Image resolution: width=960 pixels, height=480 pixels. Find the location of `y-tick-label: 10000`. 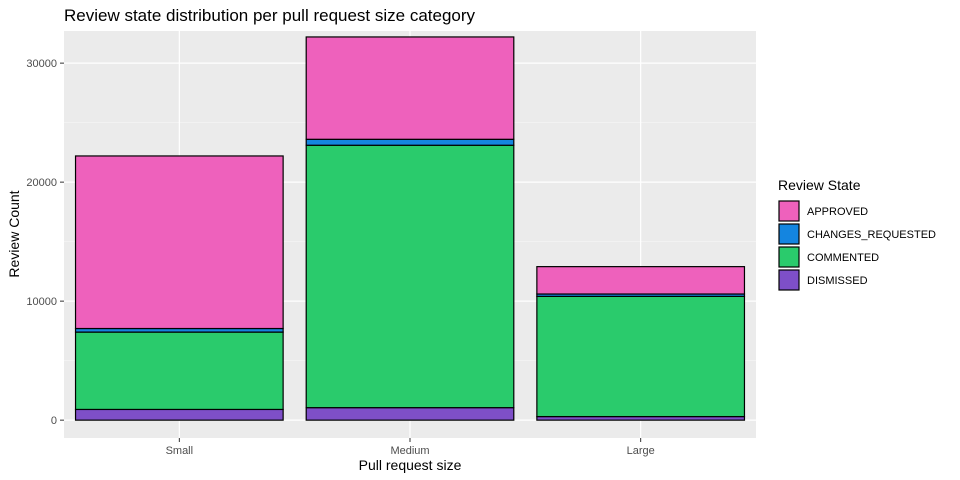

y-tick-label: 10000 is located at coordinates (41, 302).